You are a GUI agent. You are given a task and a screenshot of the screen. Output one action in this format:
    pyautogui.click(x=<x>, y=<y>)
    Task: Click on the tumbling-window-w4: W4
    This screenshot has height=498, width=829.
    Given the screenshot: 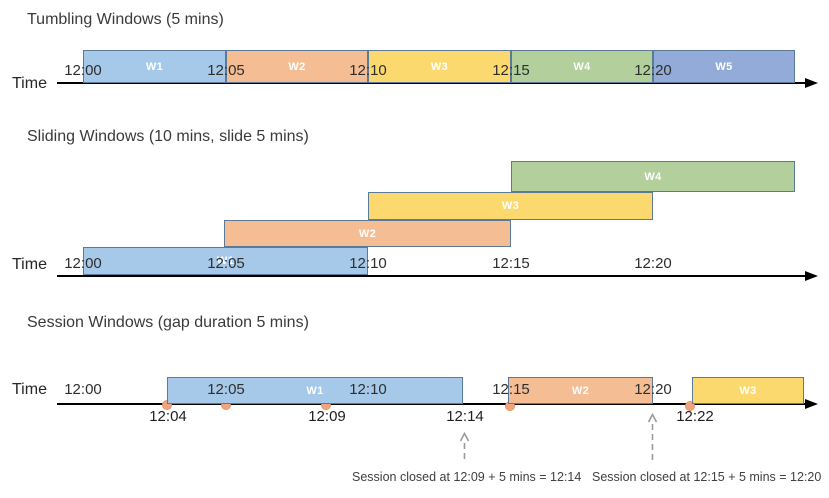 What is the action you would take?
    pyautogui.click(x=582, y=66)
    